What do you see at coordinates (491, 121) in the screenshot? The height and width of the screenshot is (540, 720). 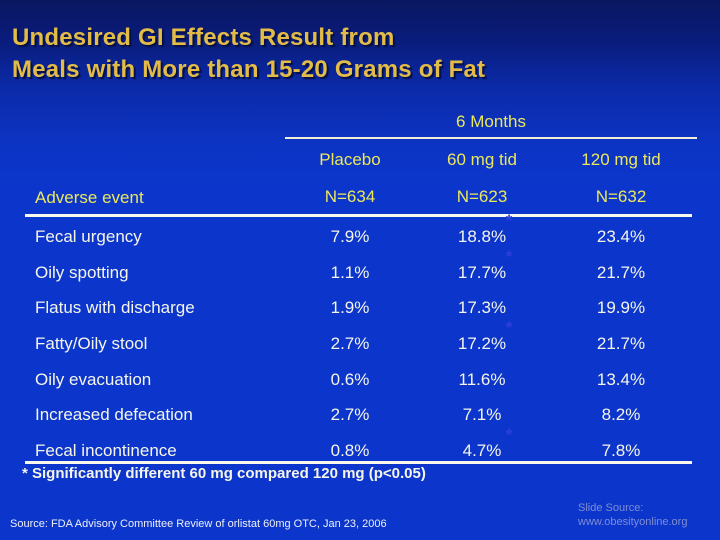 I see `table-period-header: 6 Months` at bounding box center [491, 121].